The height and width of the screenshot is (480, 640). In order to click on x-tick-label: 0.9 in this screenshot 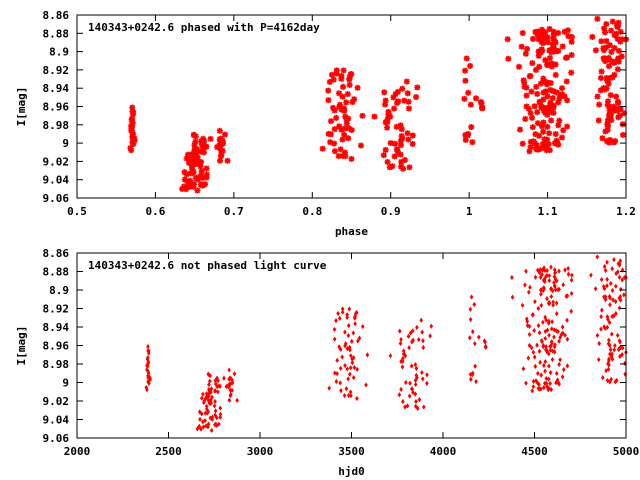, I will do `click(391, 211)`.